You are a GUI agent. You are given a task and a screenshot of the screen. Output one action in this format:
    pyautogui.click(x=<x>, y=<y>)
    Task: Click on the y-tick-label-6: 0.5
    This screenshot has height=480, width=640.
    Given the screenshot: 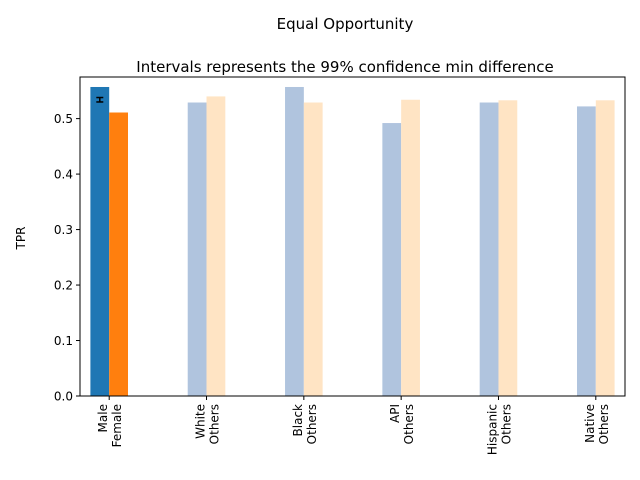 What is the action you would take?
    pyautogui.click(x=63, y=119)
    